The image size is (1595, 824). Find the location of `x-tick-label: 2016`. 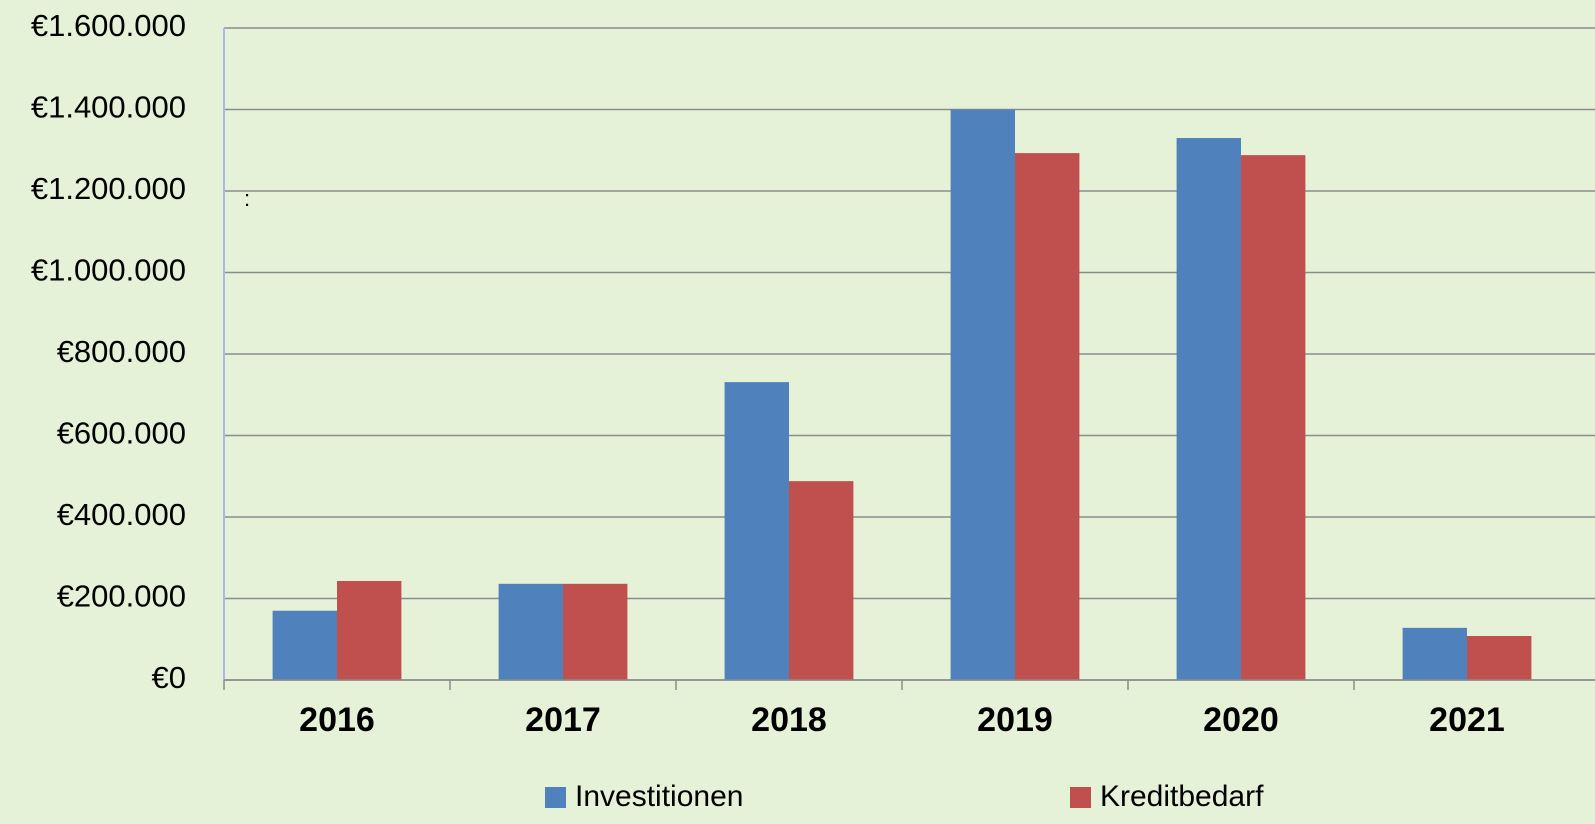

x-tick-label: 2016 is located at coordinates (337, 720).